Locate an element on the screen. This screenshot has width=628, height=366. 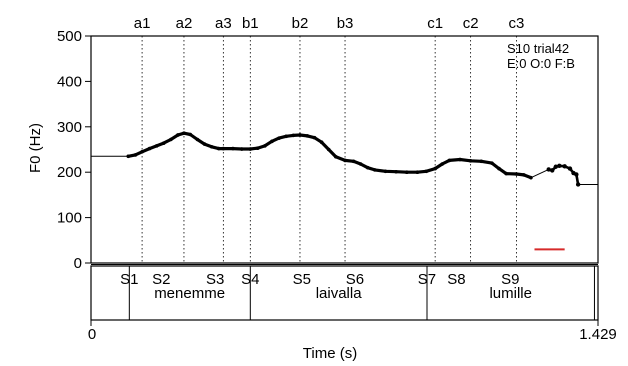
word-label-lumille: lumille is located at coordinates (510, 293).